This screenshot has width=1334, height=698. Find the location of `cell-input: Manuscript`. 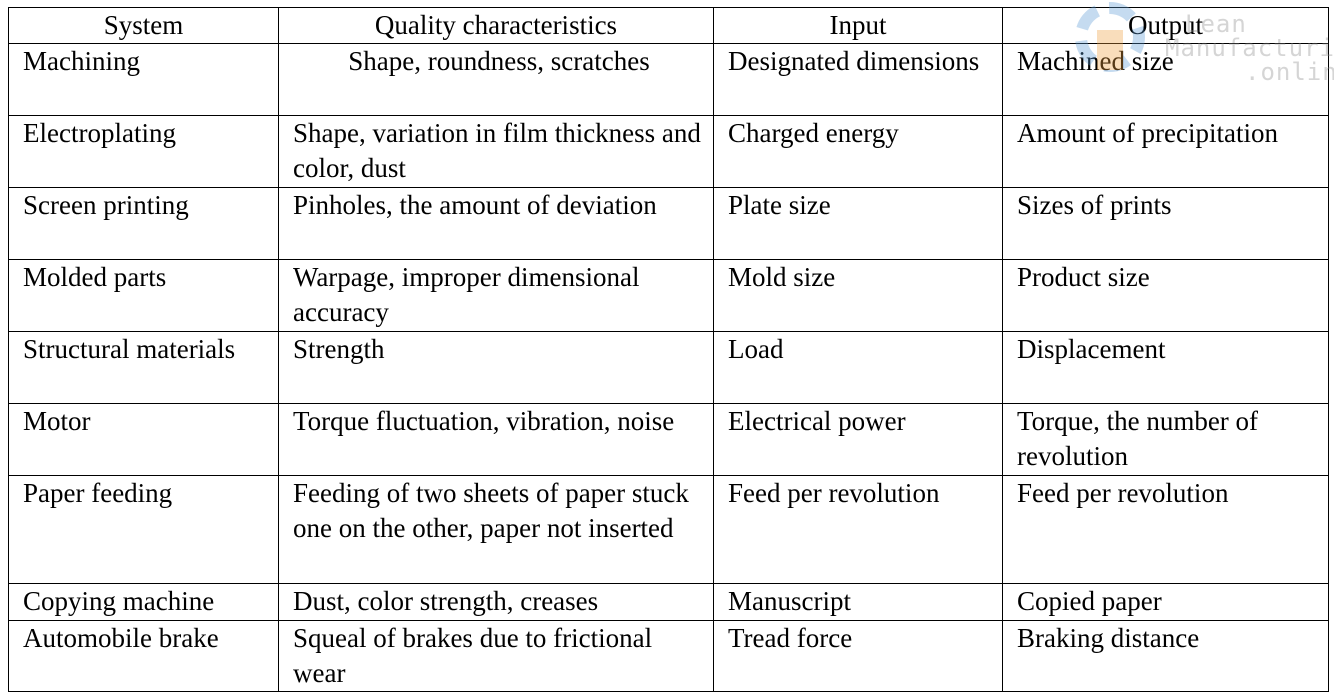

cell-input: Manuscript is located at coordinates (858, 602).